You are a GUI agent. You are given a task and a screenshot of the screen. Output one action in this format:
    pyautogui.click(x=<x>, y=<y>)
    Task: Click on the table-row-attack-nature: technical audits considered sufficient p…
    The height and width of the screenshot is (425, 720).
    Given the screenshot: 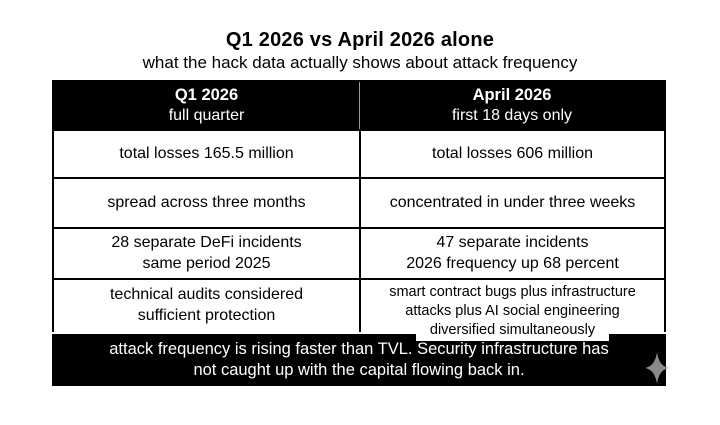 What is the action you would take?
    pyautogui.click(x=359, y=309)
    